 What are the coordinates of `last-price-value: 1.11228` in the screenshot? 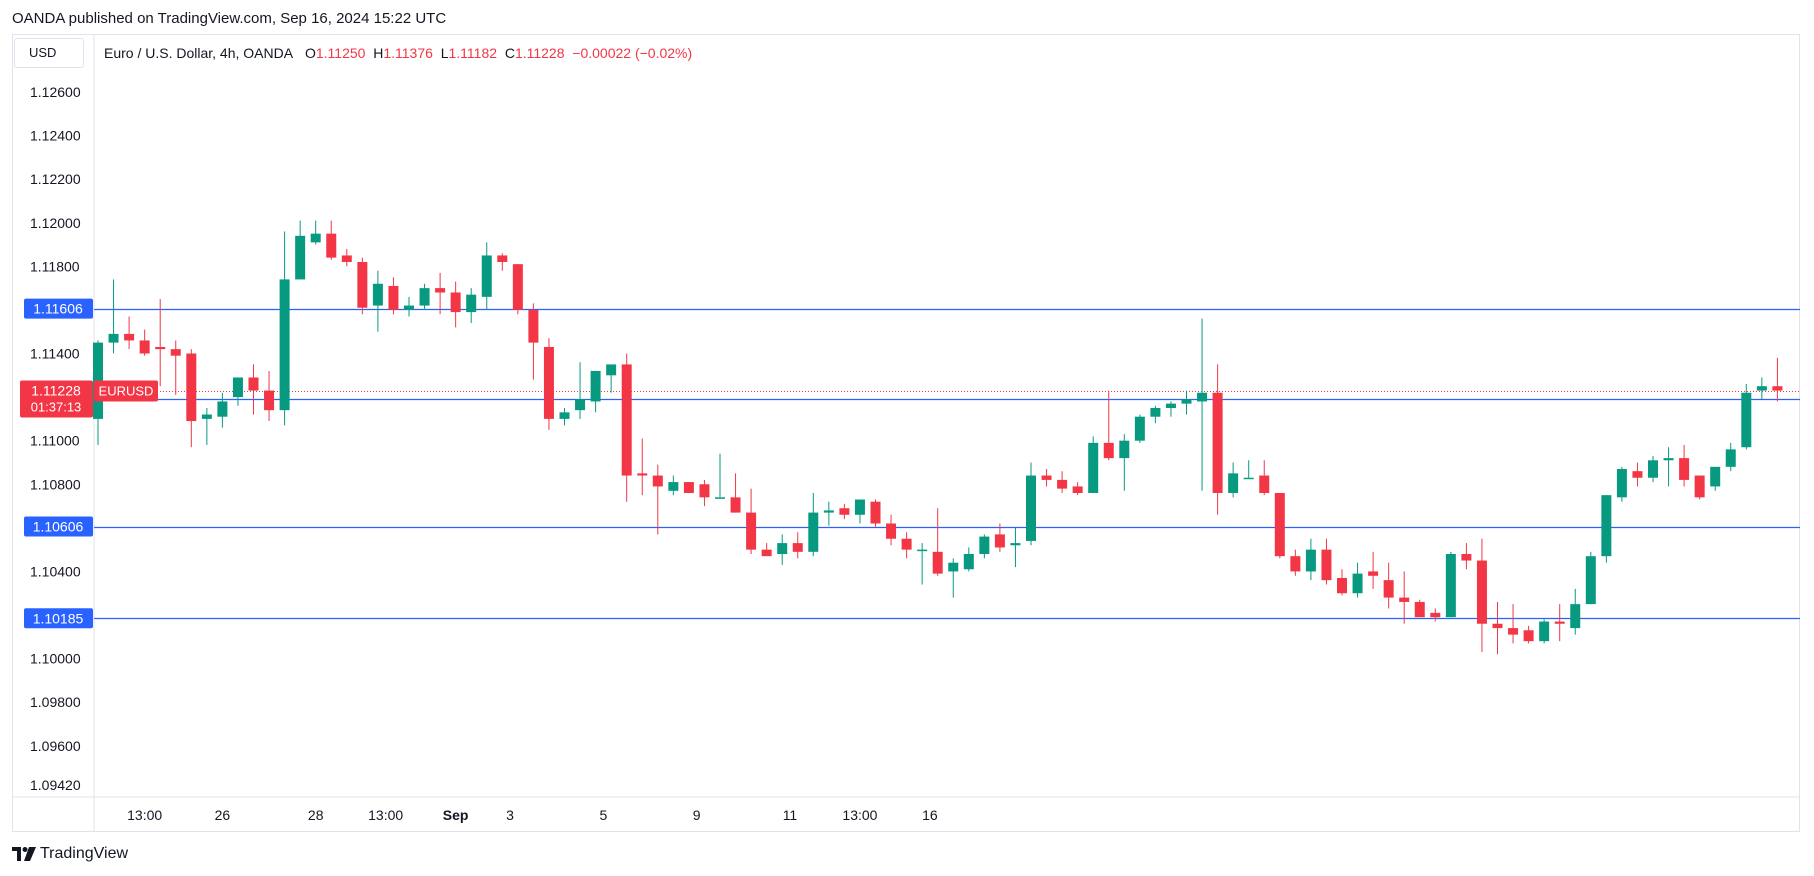 It's located at (56, 391).